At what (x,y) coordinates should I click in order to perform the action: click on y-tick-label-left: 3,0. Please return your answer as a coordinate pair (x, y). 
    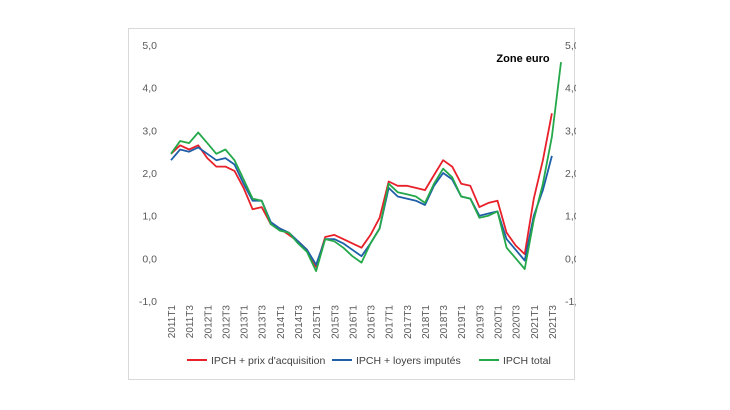
    Looking at the image, I should click on (149, 131).